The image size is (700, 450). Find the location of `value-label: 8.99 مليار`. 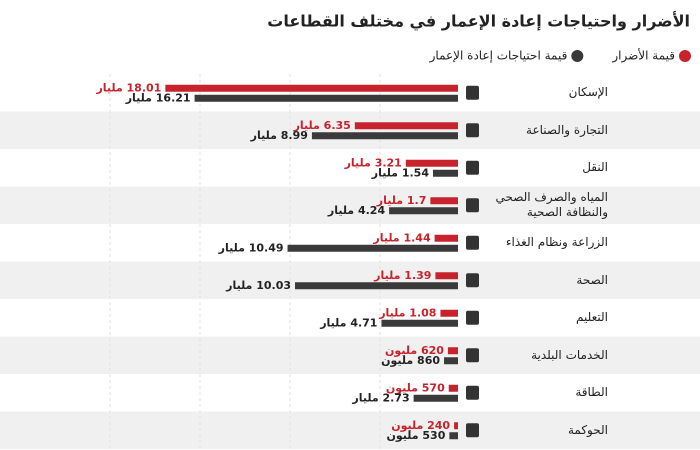

value-label: 8.99 مليار is located at coordinates (279, 135).